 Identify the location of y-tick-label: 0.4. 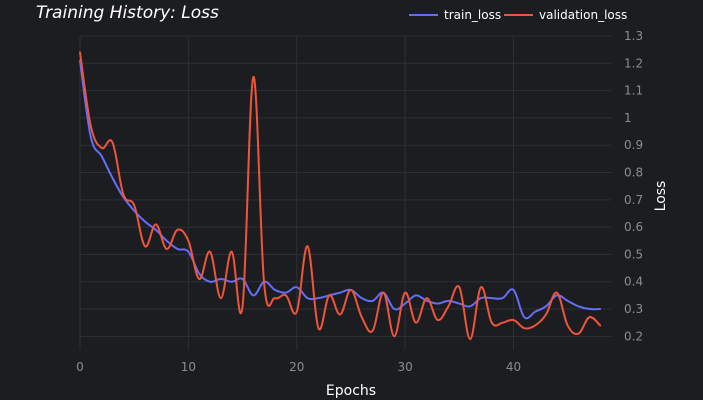
(633, 282).